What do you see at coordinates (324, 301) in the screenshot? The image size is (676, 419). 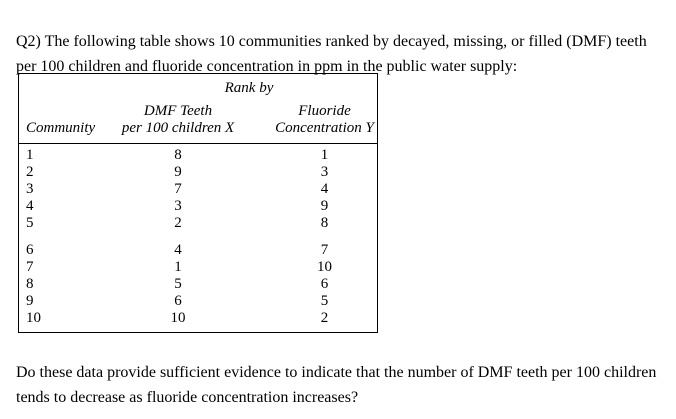 I see `fluoride-rank-cell: 5` at bounding box center [324, 301].